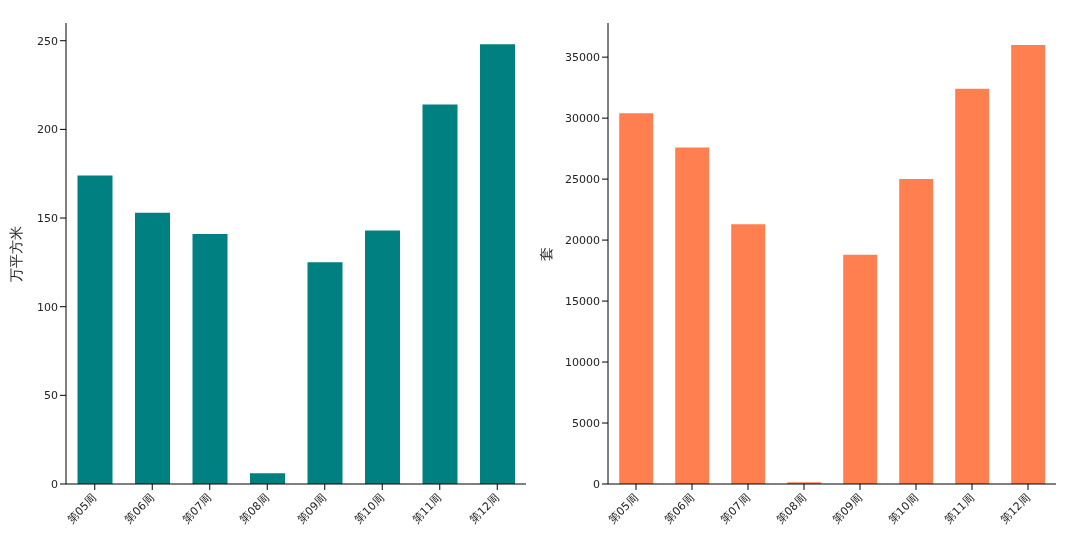  What do you see at coordinates (582, 301) in the screenshot?
I see `y-tick-label: 15000` at bounding box center [582, 301].